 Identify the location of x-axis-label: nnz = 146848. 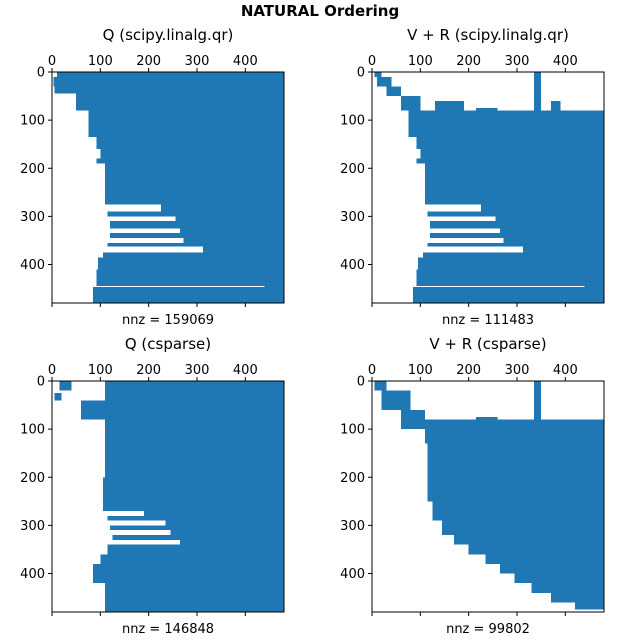
(168, 629).